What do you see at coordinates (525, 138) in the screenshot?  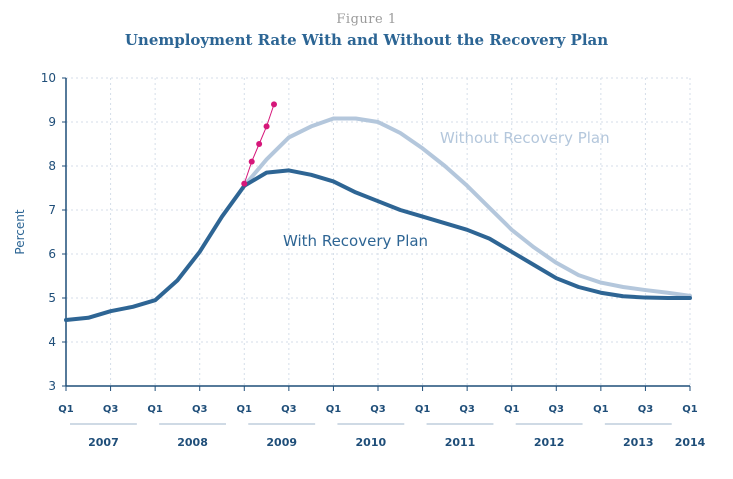 I see `series-label-without-recovery-plan: Without Recovery Plan` at bounding box center [525, 138].